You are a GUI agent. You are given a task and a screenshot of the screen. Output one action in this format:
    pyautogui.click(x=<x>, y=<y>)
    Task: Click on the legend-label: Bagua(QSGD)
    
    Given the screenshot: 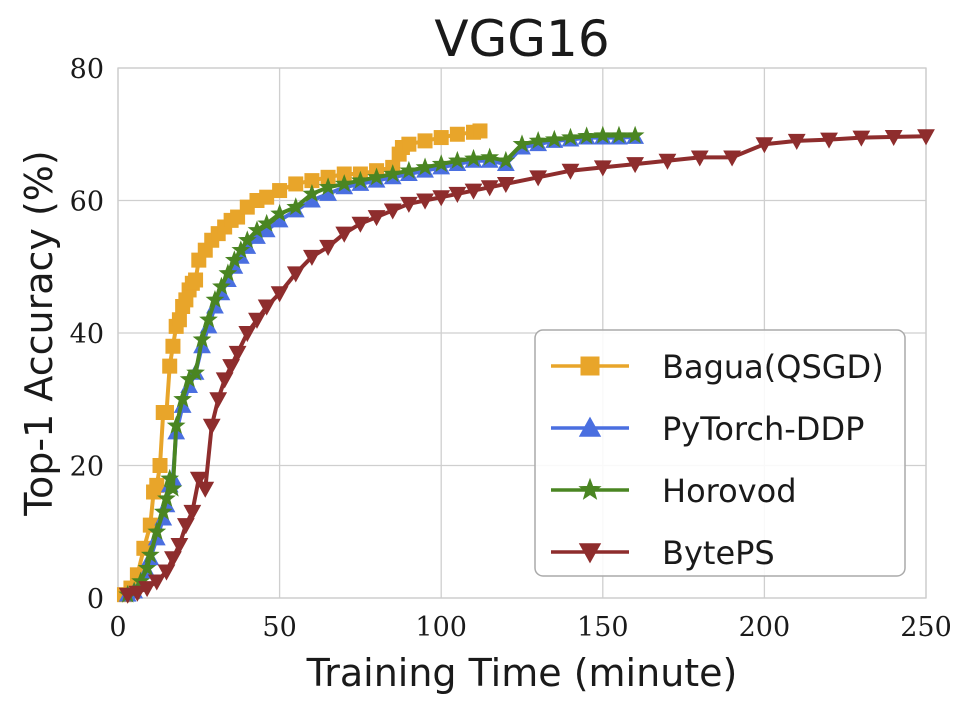 What is the action you would take?
    pyautogui.click(x=773, y=367)
    